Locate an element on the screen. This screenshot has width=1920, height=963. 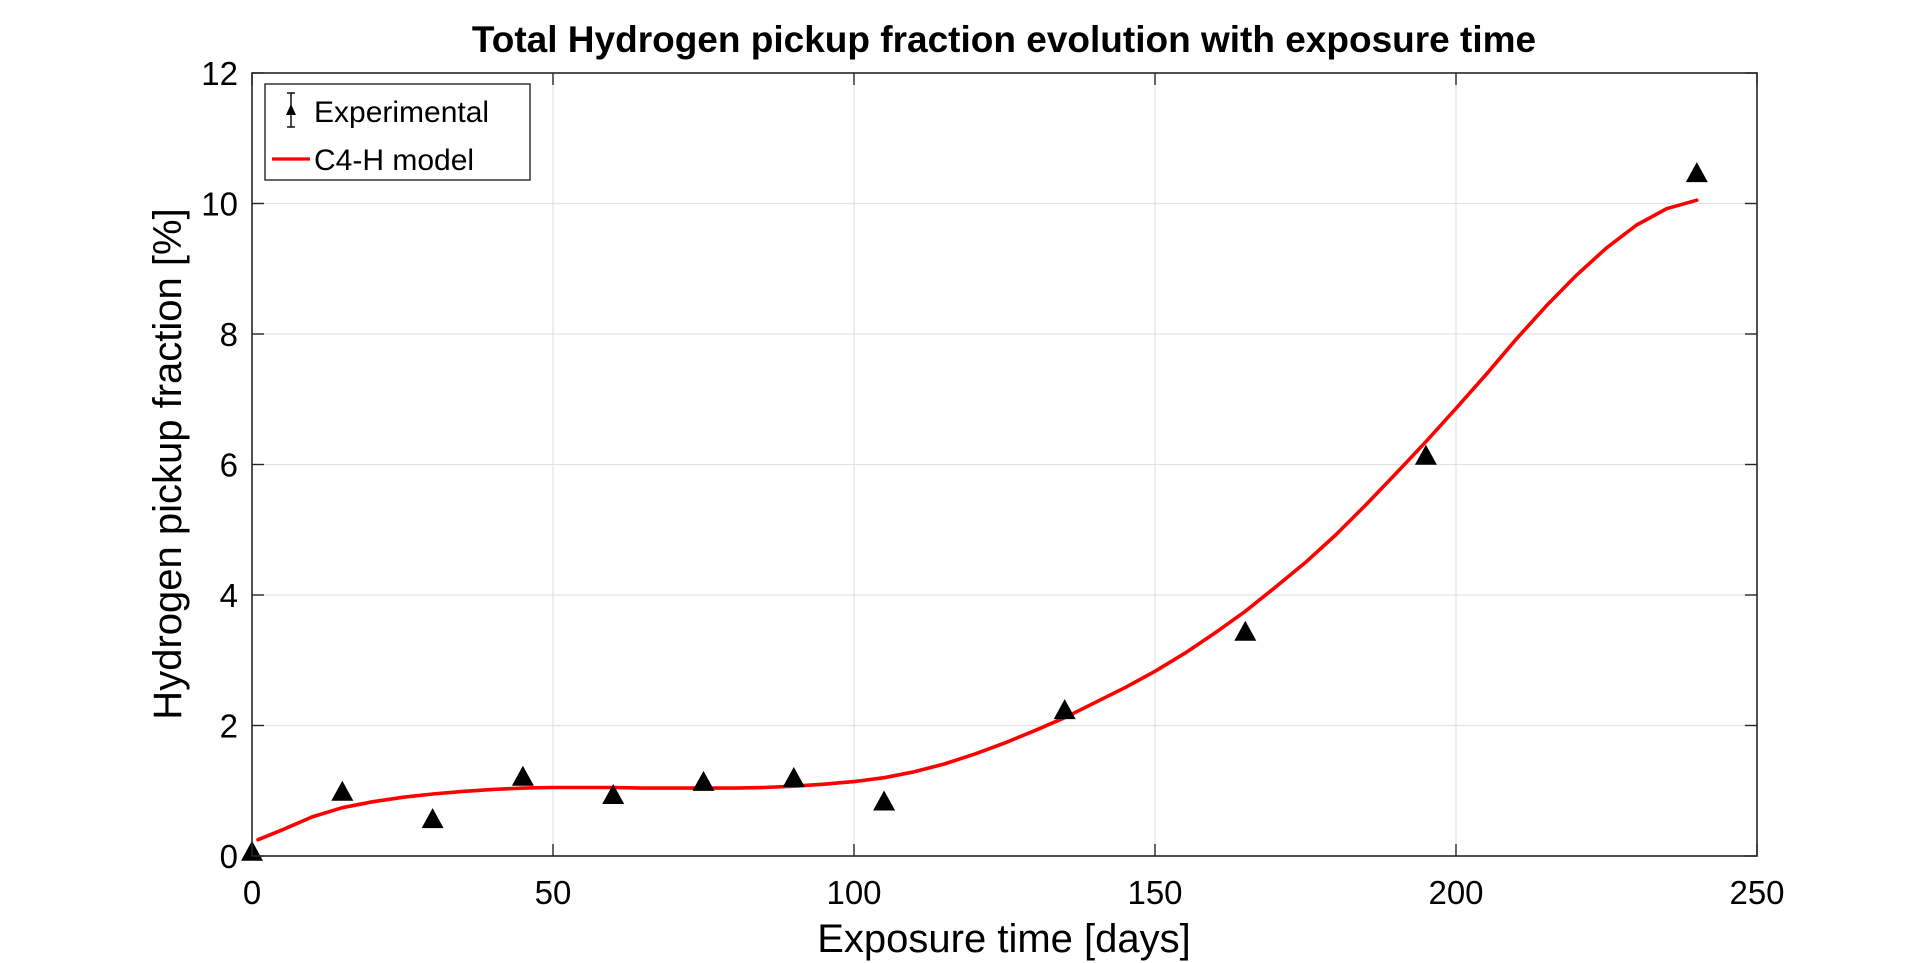
x-axis-label: Exposure time [days] is located at coordinates (1004, 939).